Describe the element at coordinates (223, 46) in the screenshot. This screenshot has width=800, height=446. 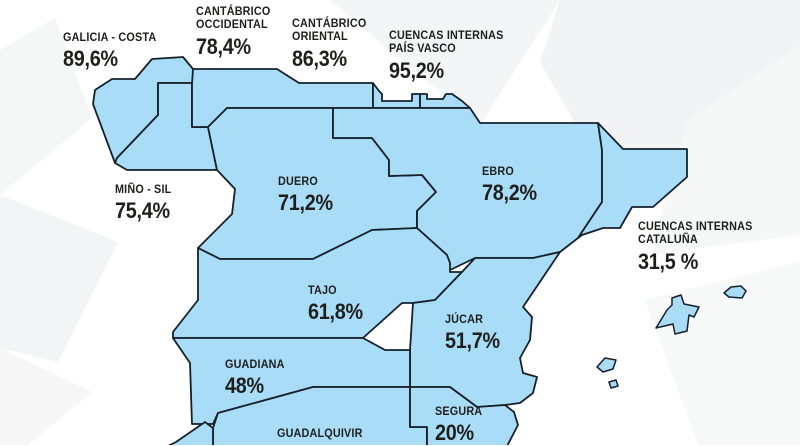
I see `basin-value: 78,4%` at that location.